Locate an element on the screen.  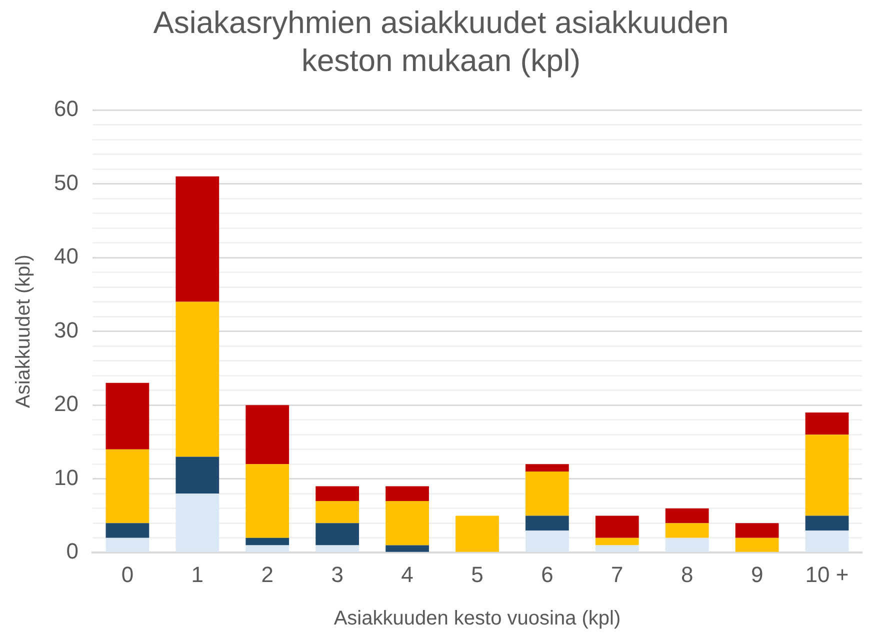
x-tick-label: 3 is located at coordinates (337, 574).